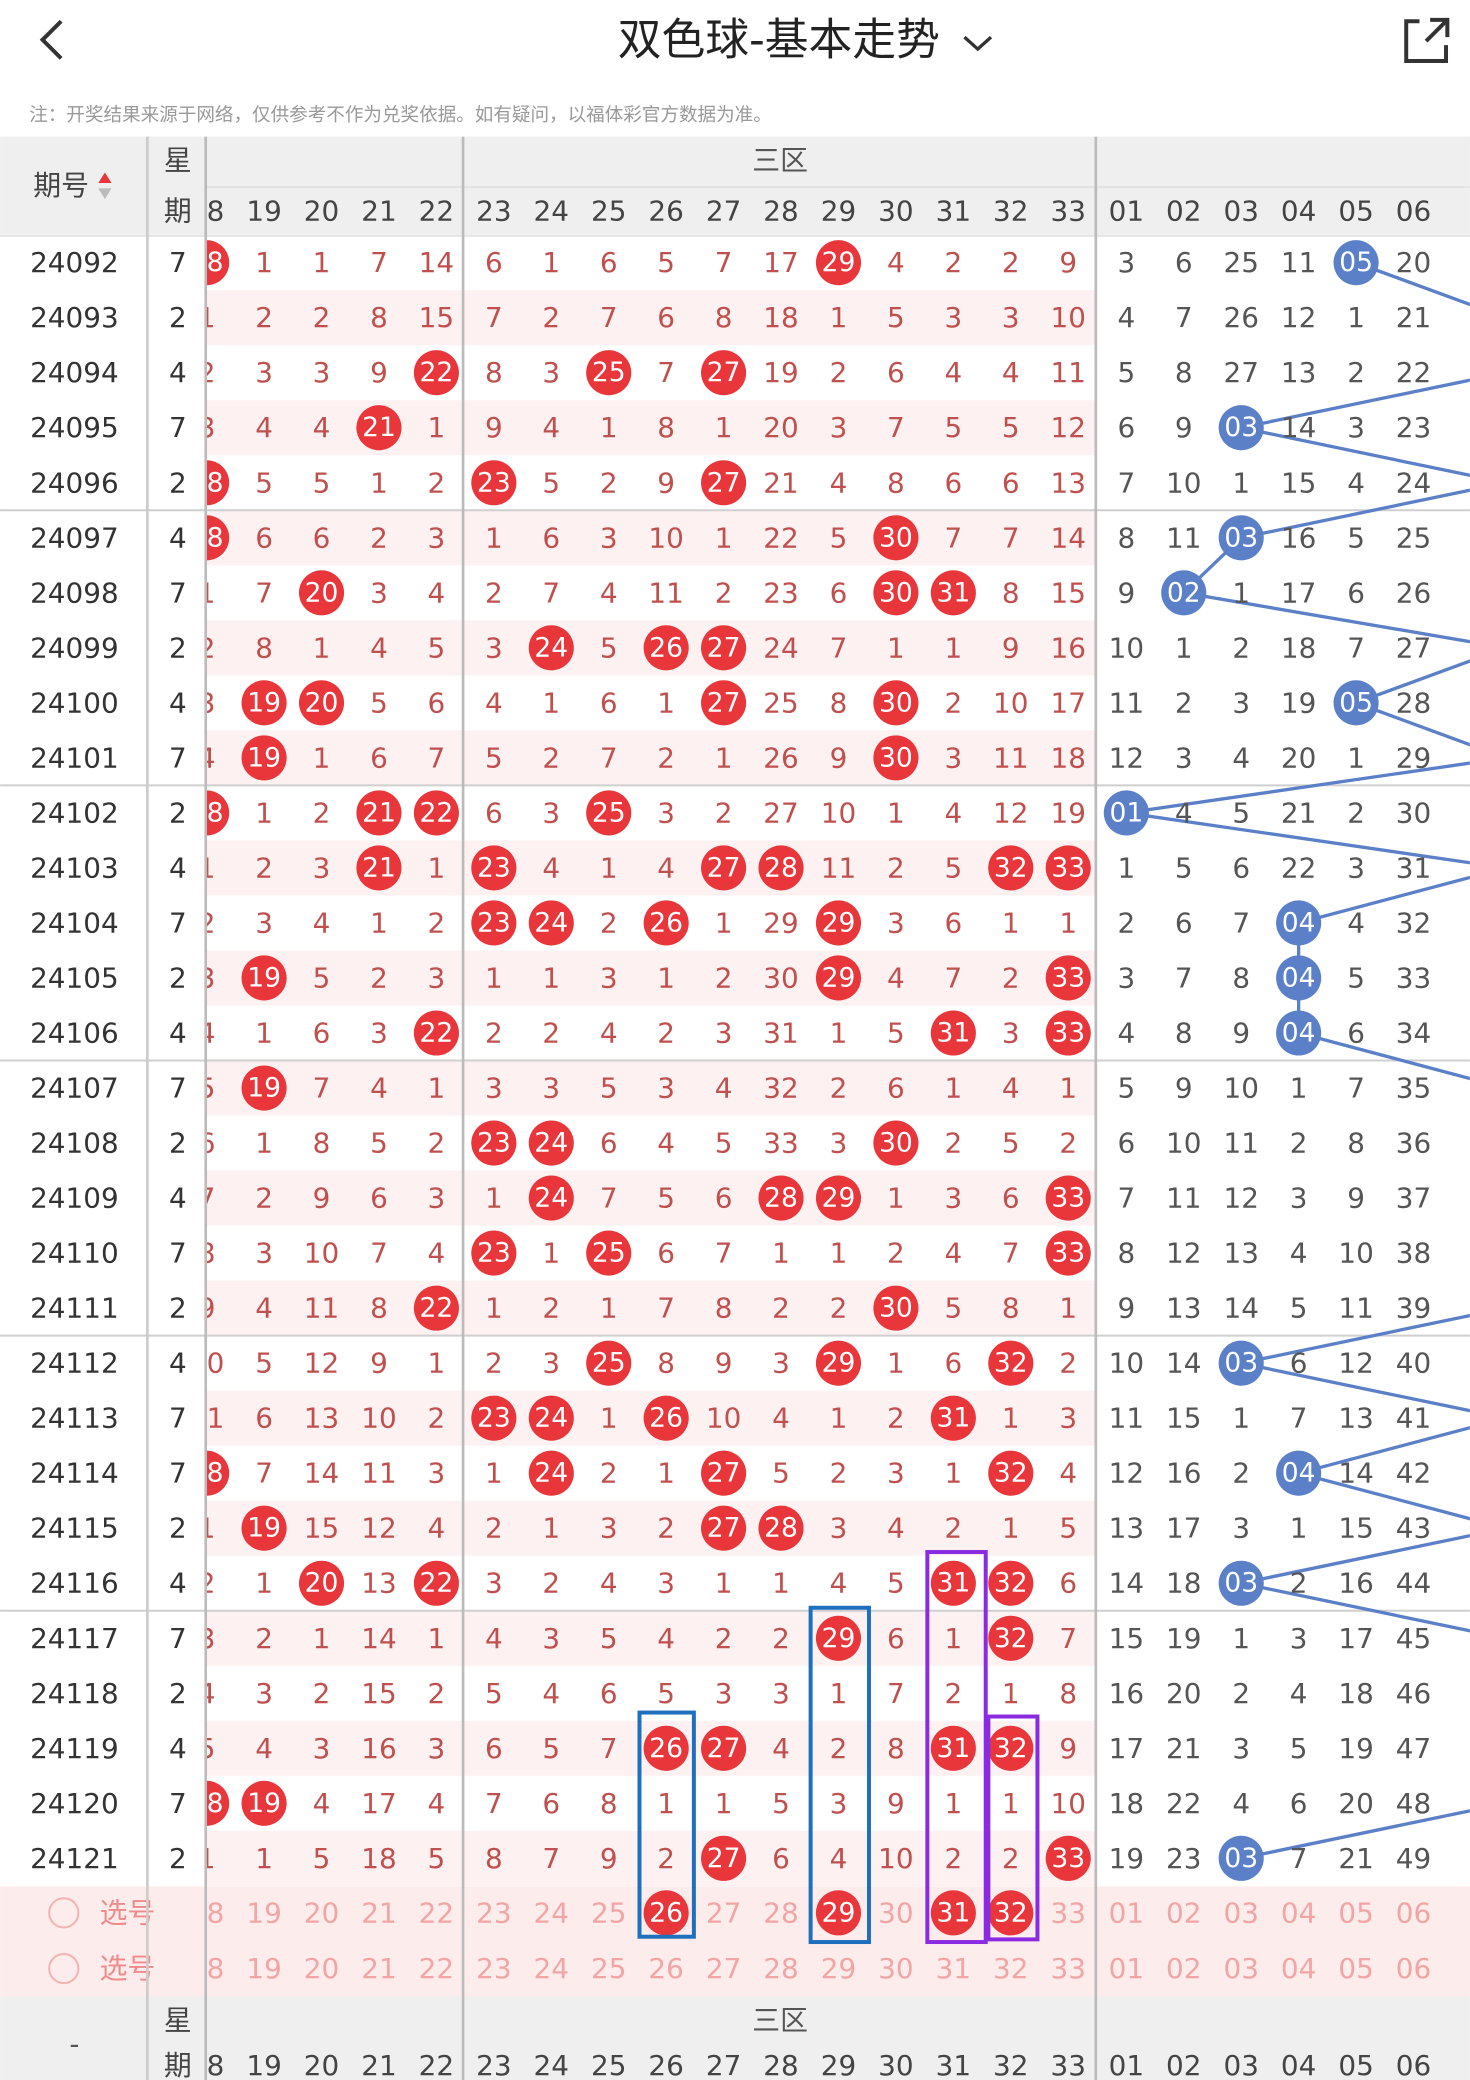  Describe the element at coordinates (838, 812) in the screenshot. I see `red-omission: 10` at that location.